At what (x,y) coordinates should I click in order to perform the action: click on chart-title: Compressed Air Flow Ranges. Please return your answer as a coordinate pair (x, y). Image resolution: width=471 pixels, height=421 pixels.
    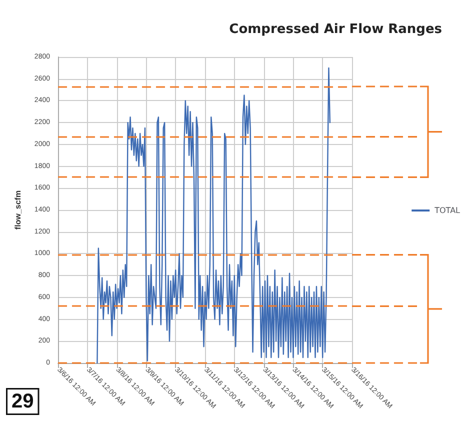
    Looking at the image, I should click on (335, 29).